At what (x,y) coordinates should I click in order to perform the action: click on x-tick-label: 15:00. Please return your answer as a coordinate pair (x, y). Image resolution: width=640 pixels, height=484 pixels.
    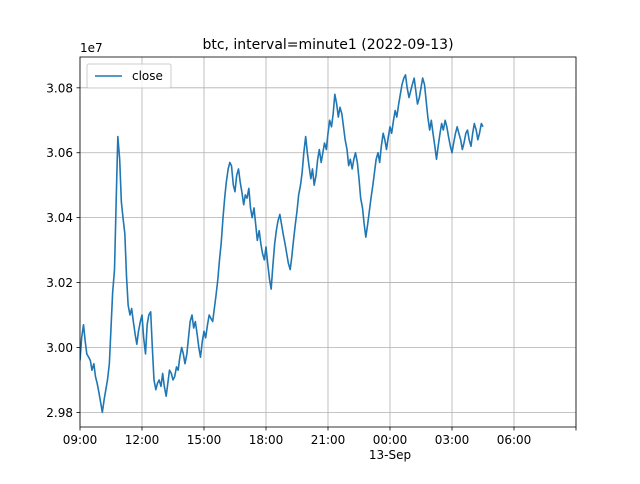
    Looking at the image, I should click on (204, 440).